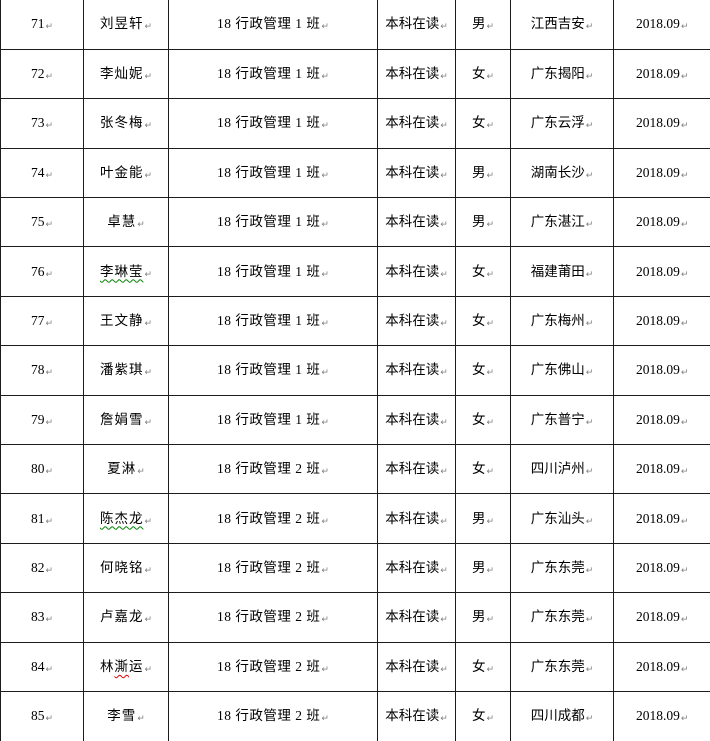 The image size is (710, 741). I want to click on row-number-cell-text: 75, so click(37, 222).